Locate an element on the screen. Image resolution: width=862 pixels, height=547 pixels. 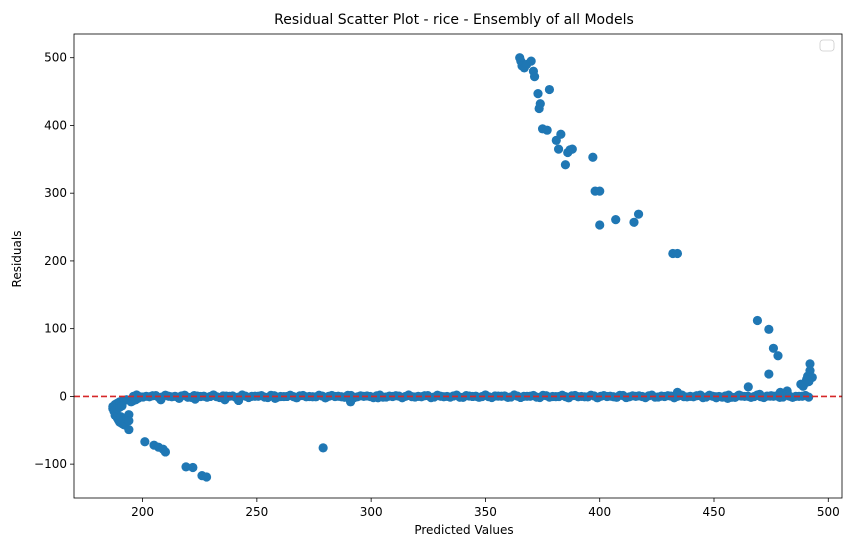
x-tick-label: 450 is located at coordinates (714, 512).